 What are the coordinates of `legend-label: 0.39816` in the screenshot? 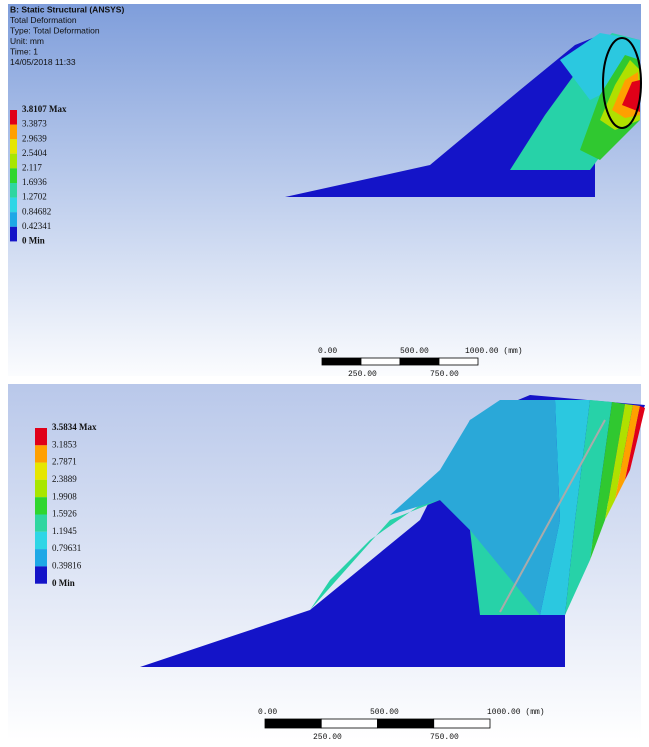 It's located at (67, 565).